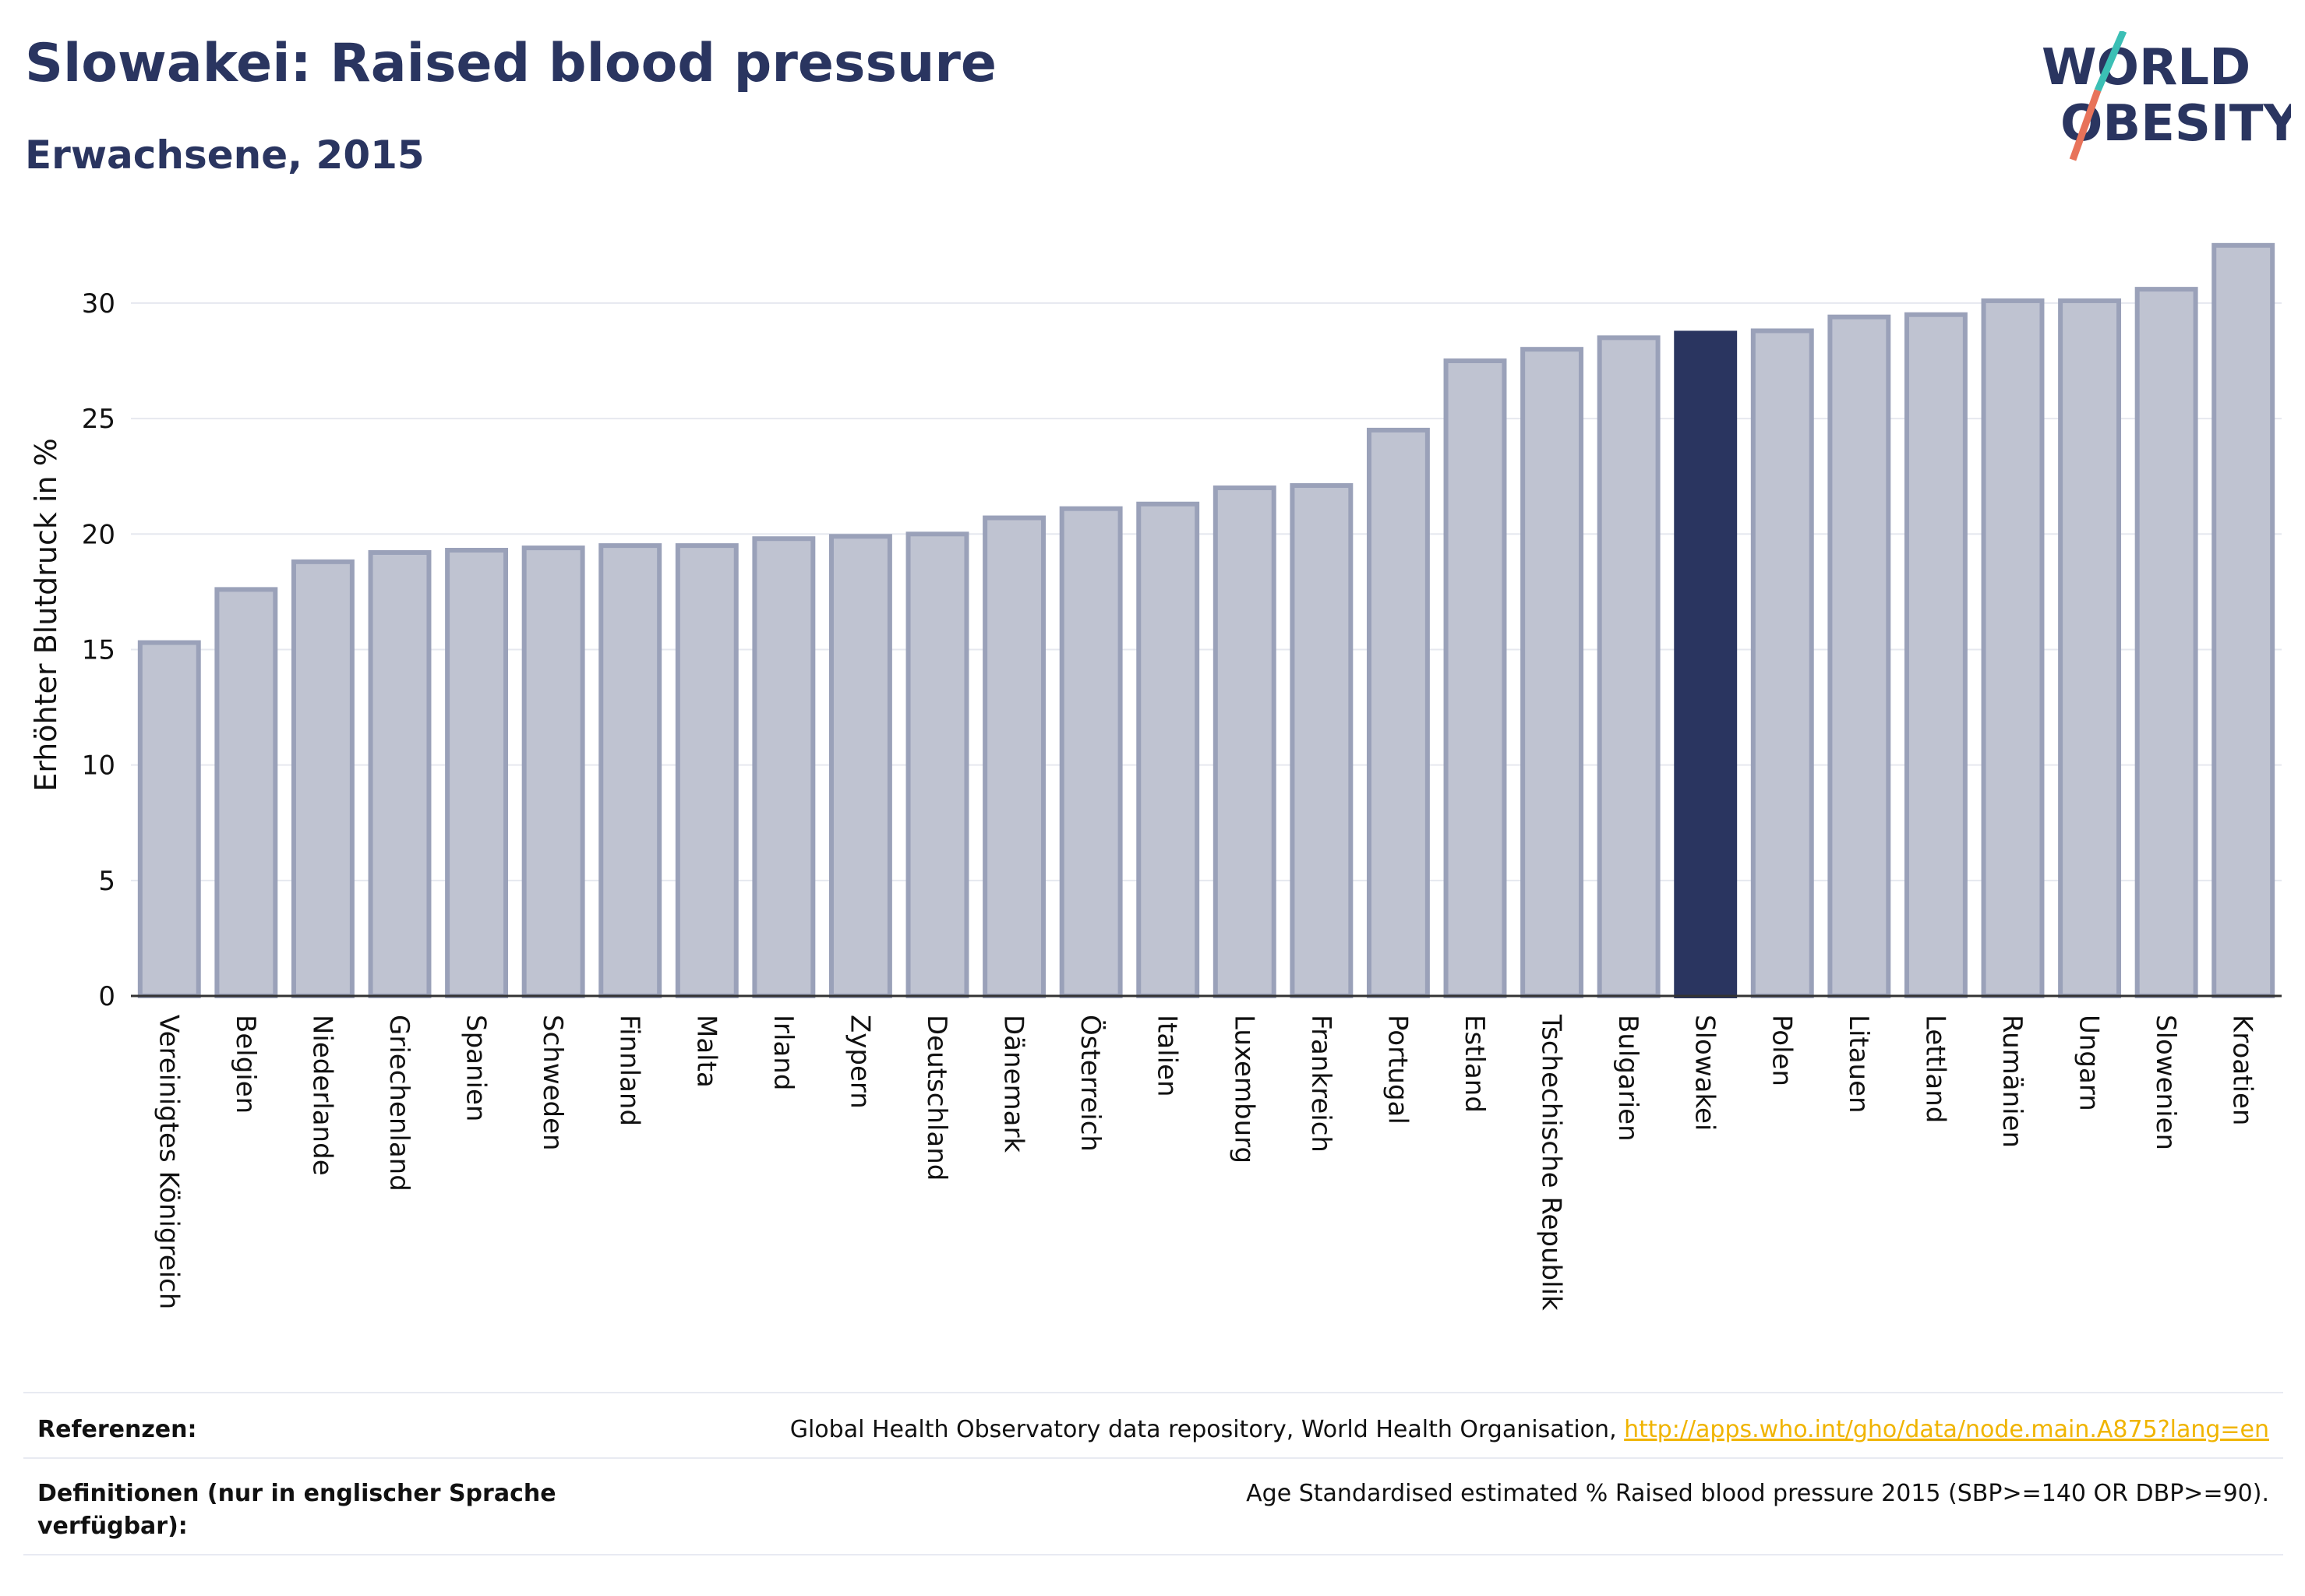  What do you see at coordinates (552, 1083) in the screenshot?
I see `x-tick-label: Schweden` at bounding box center [552, 1083].